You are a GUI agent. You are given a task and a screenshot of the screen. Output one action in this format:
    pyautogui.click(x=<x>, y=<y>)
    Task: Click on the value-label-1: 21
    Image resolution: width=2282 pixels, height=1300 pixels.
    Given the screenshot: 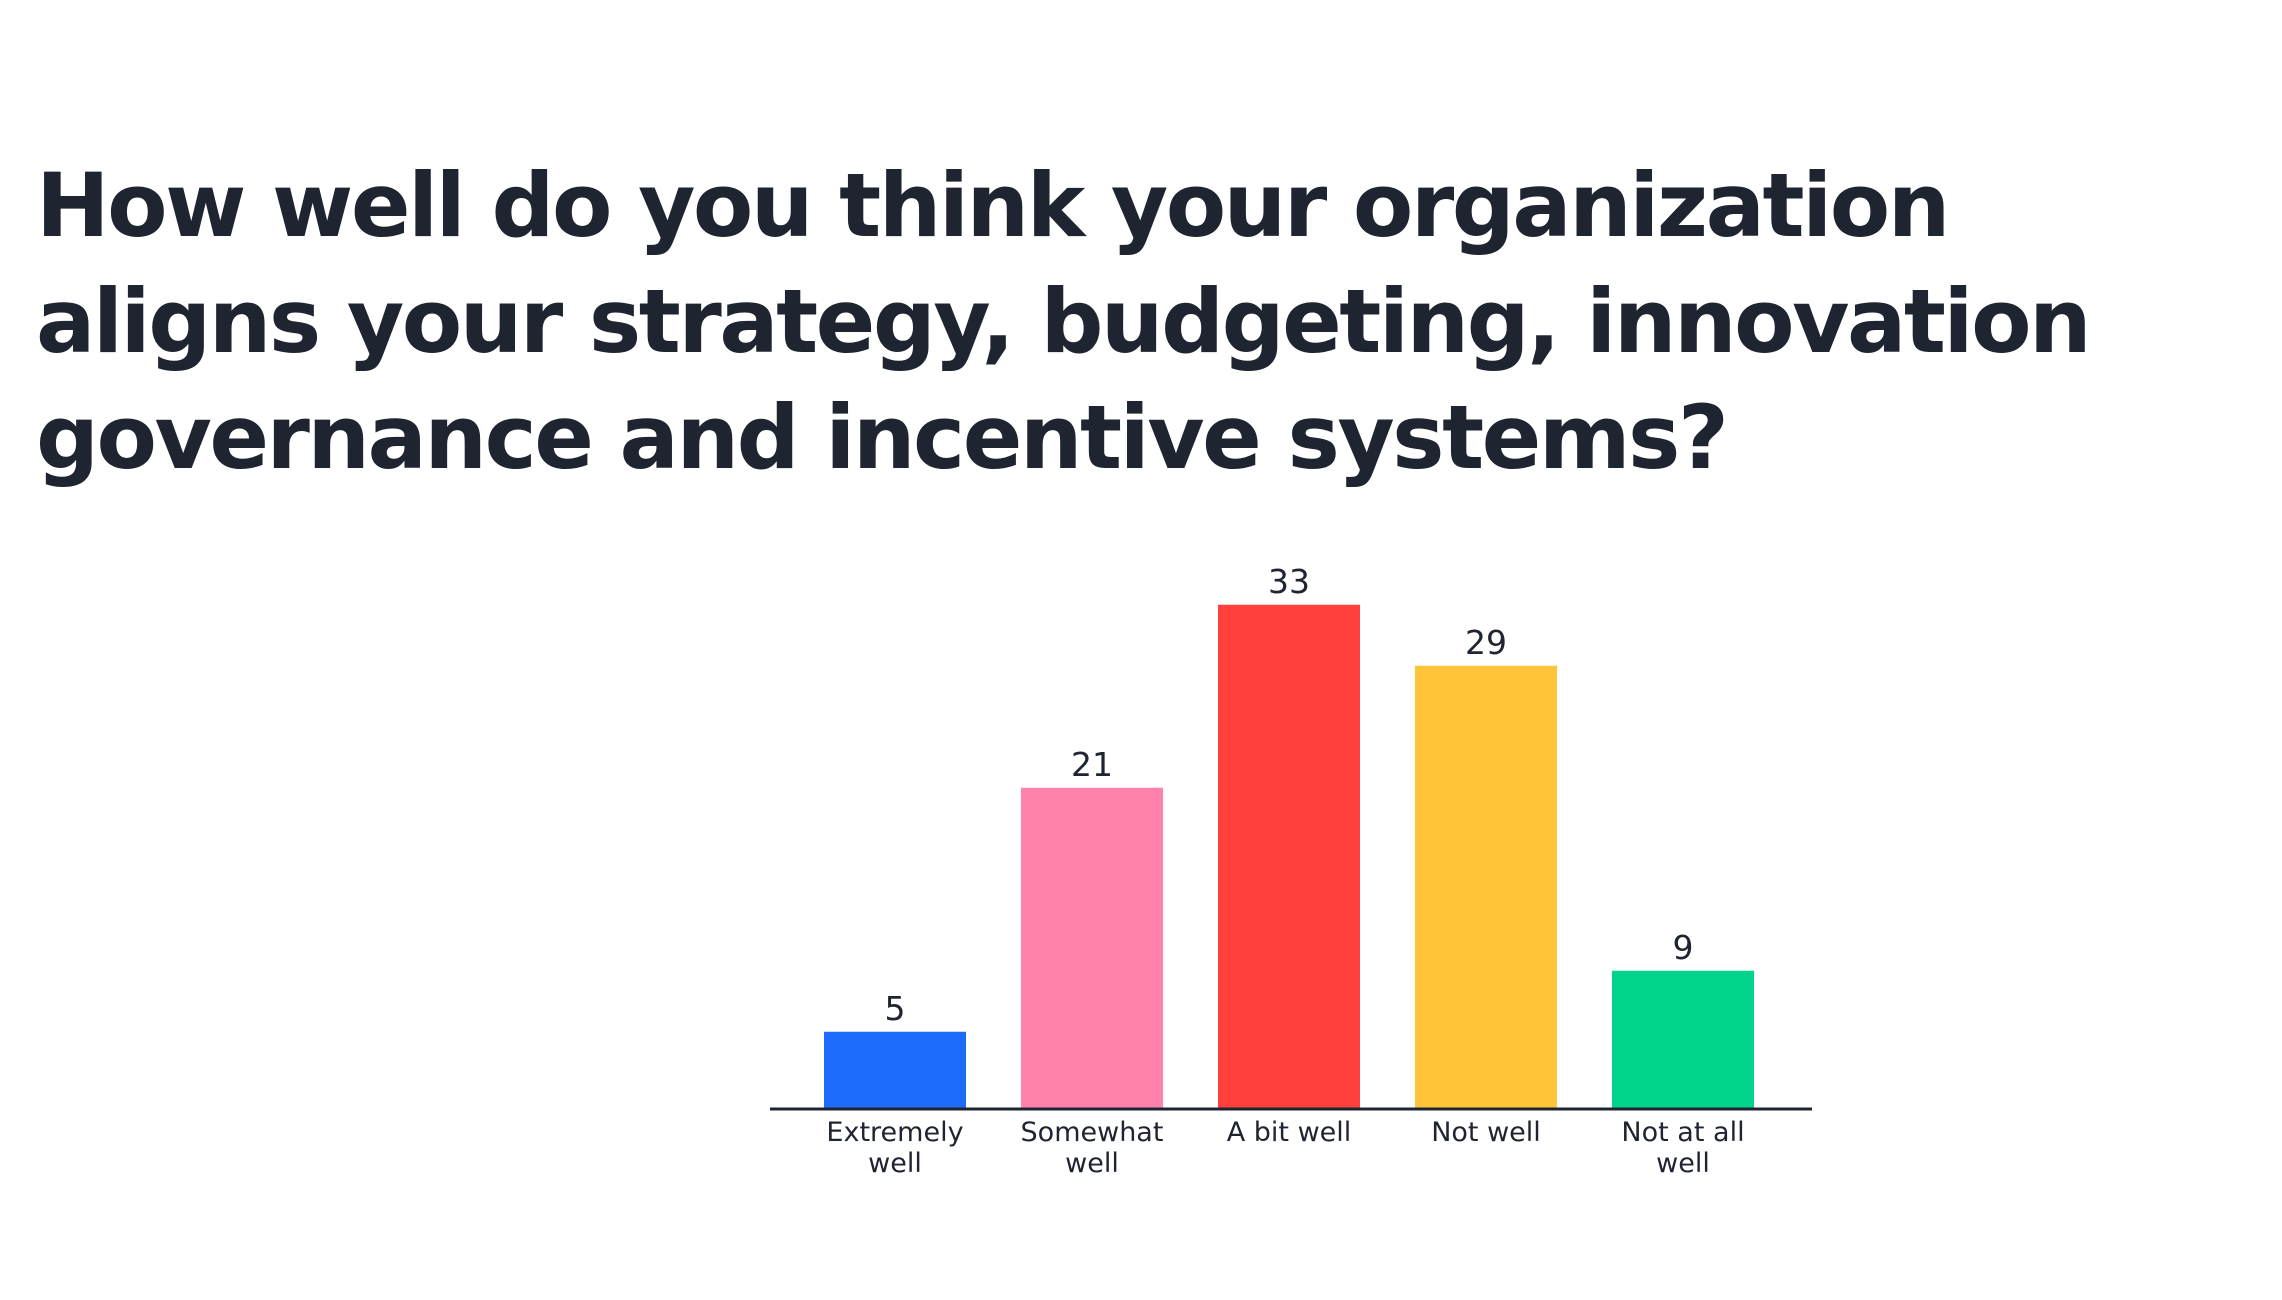 What is the action you would take?
    pyautogui.click(x=1092, y=764)
    